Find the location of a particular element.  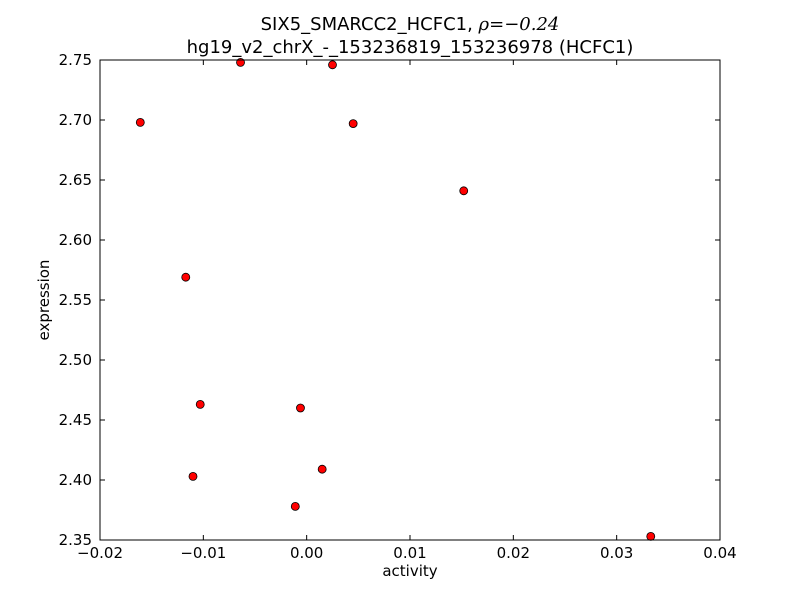

y-axis-label: expression is located at coordinates (44, 300).